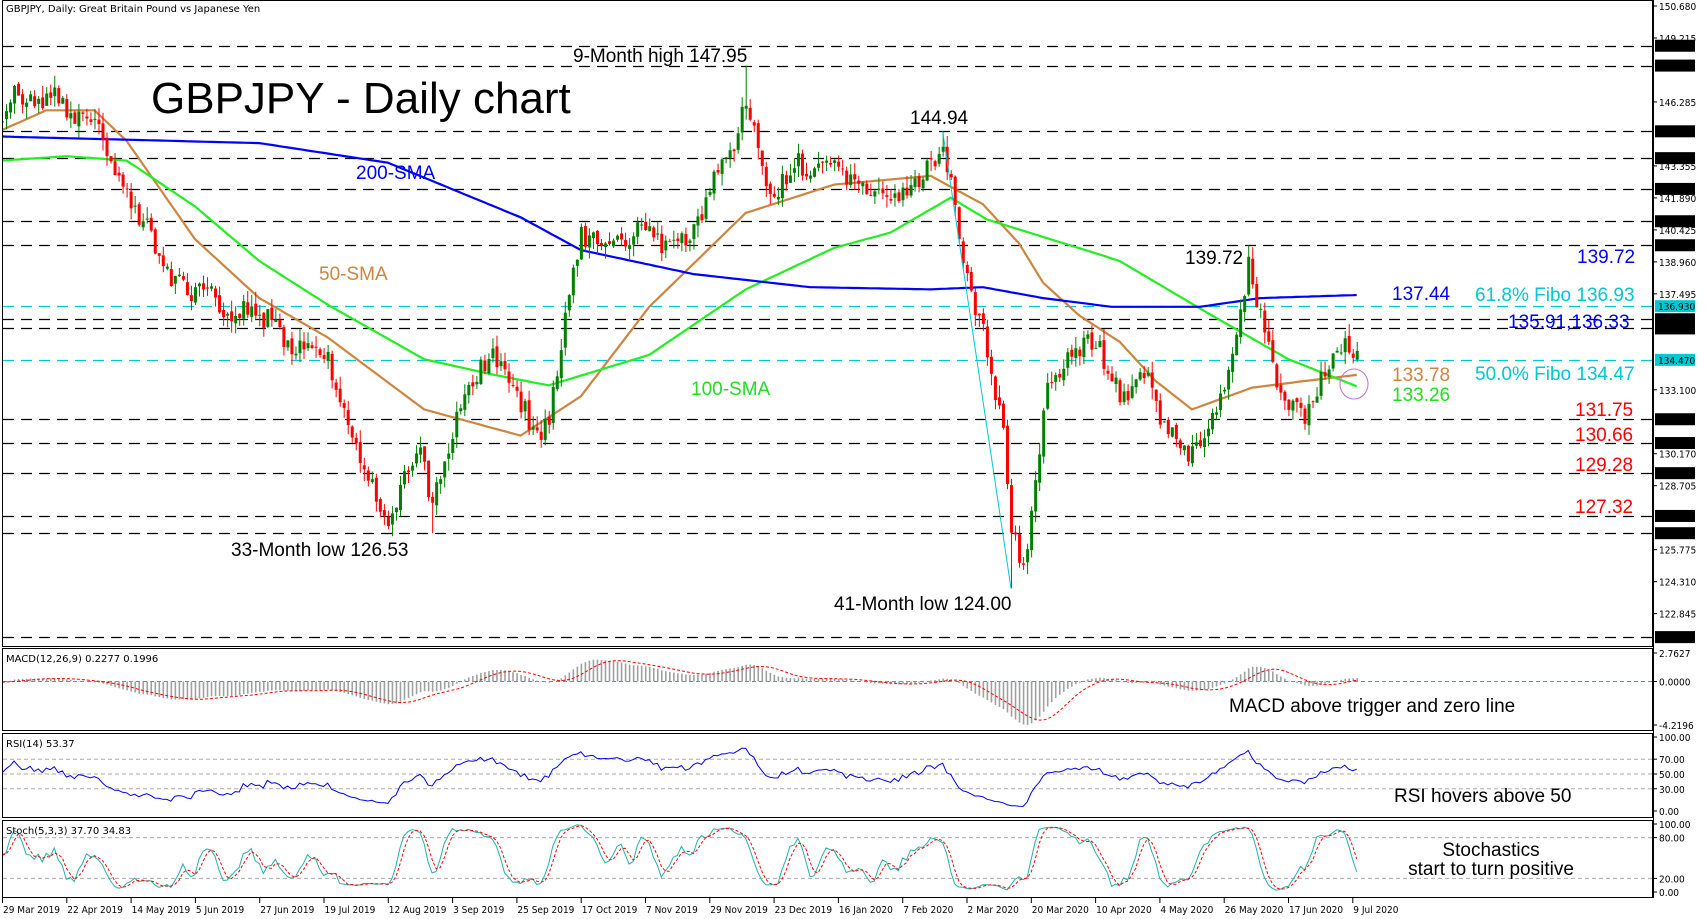 This screenshot has width=1706, height=919. I want to click on rsi-line, so click(680, 777).